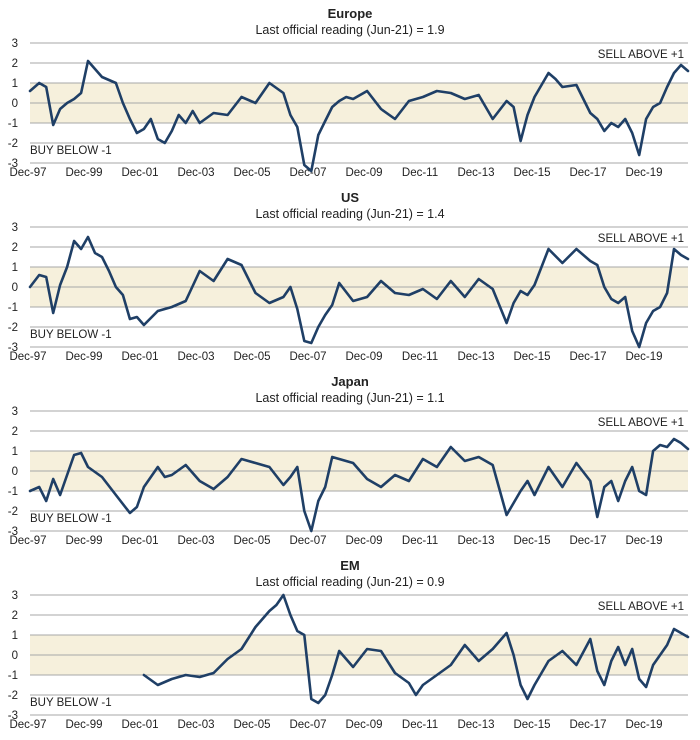 This screenshot has height=740, width=700. What do you see at coordinates (350, 565) in the screenshot?
I see `chart-title: EM` at bounding box center [350, 565].